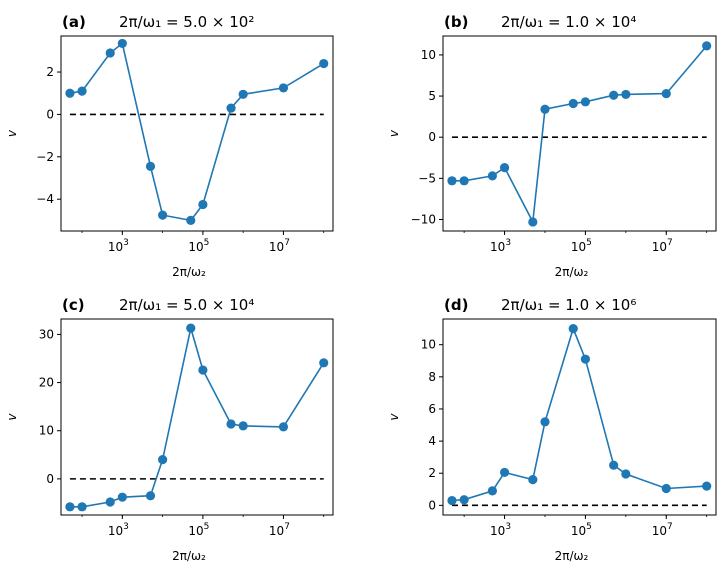 The width and height of the screenshot is (728, 575). What do you see at coordinates (456, 305) in the screenshot?
I see `panel-label: (d)` at bounding box center [456, 305].